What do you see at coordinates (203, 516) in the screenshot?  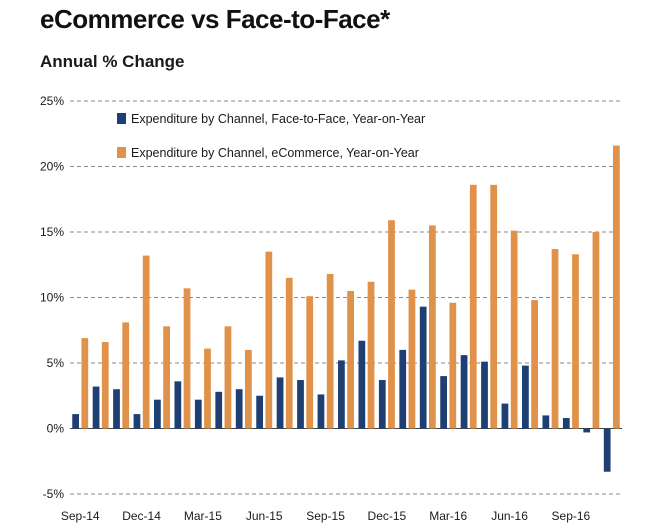 I see `x-tick-label: Mar-15` at bounding box center [203, 516].